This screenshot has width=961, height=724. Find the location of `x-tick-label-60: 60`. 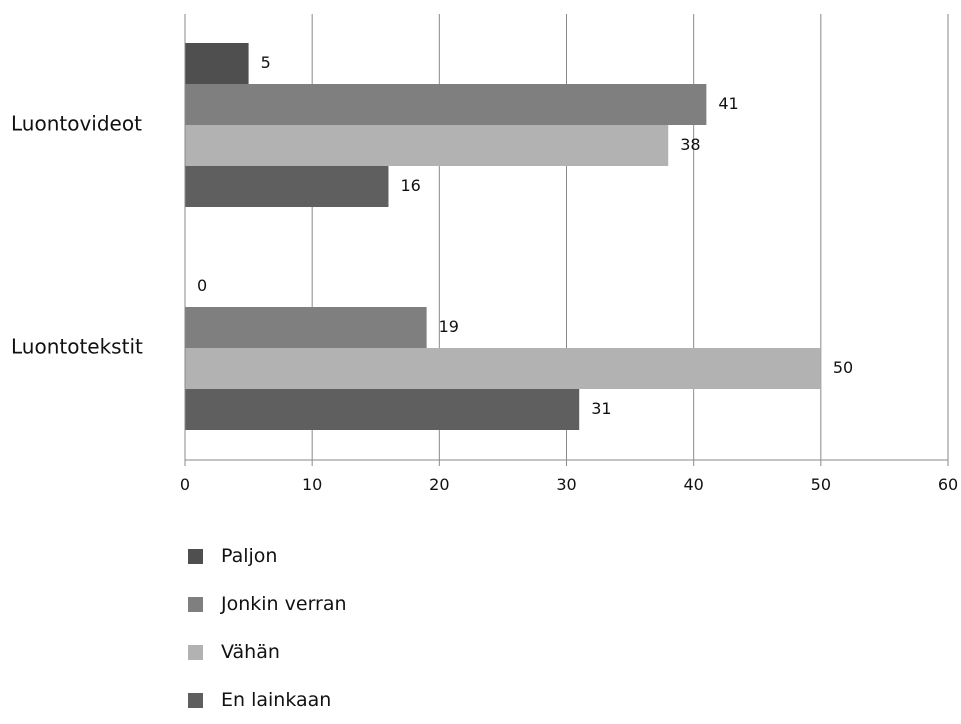

x-tick-label-60: 60 is located at coordinates (948, 484).